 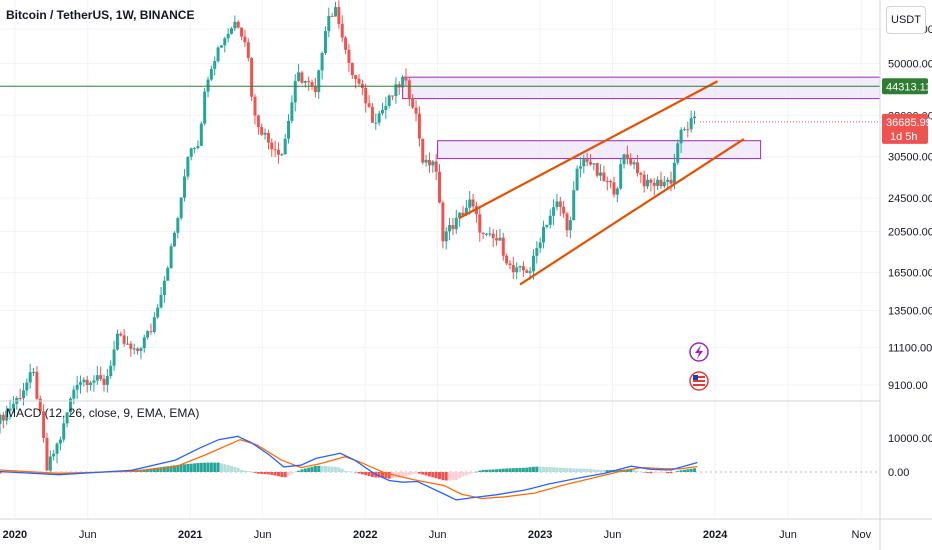 What do you see at coordinates (904, 137) in the screenshot?
I see `countdown-label: 1d 5h` at bounding box center [904, 137].